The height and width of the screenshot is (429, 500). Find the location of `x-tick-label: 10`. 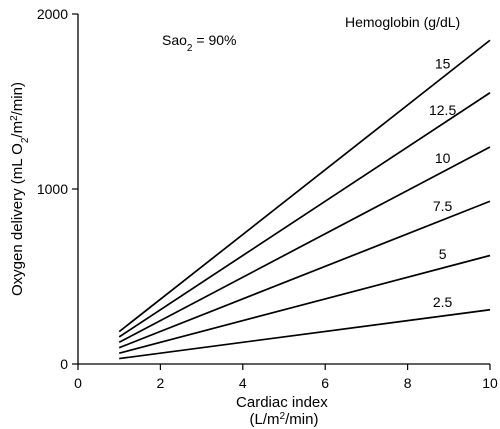

x-tick-label: 10 is located at coordinates (490, 383).